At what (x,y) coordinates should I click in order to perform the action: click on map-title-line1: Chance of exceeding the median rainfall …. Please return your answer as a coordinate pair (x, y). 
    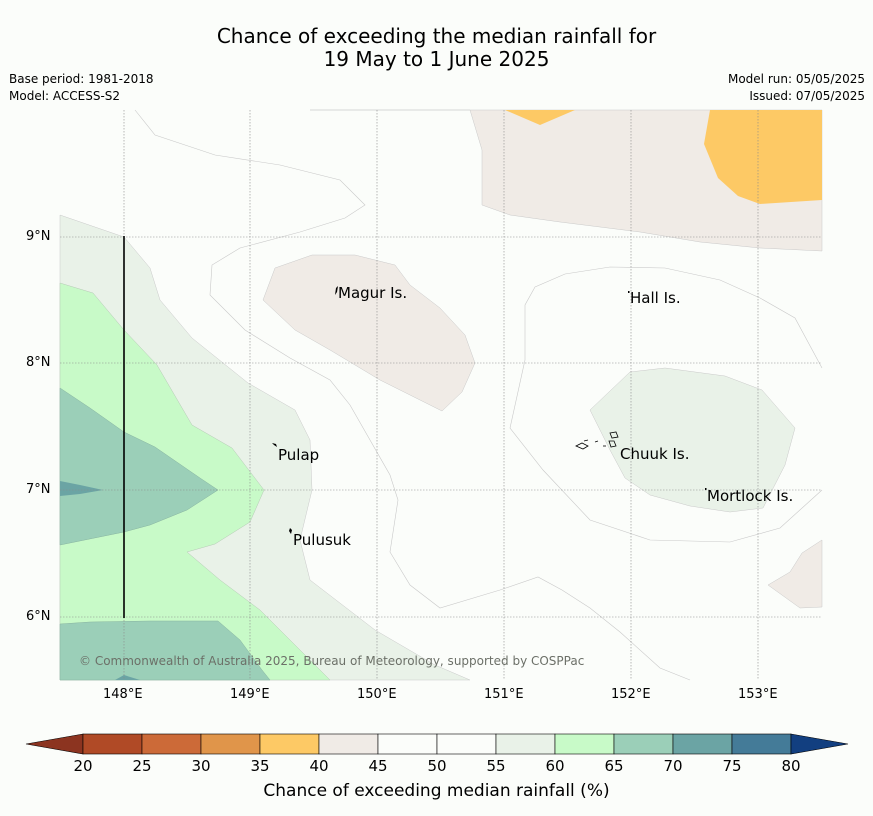
    Looking at the image, I should click on (436, 36).